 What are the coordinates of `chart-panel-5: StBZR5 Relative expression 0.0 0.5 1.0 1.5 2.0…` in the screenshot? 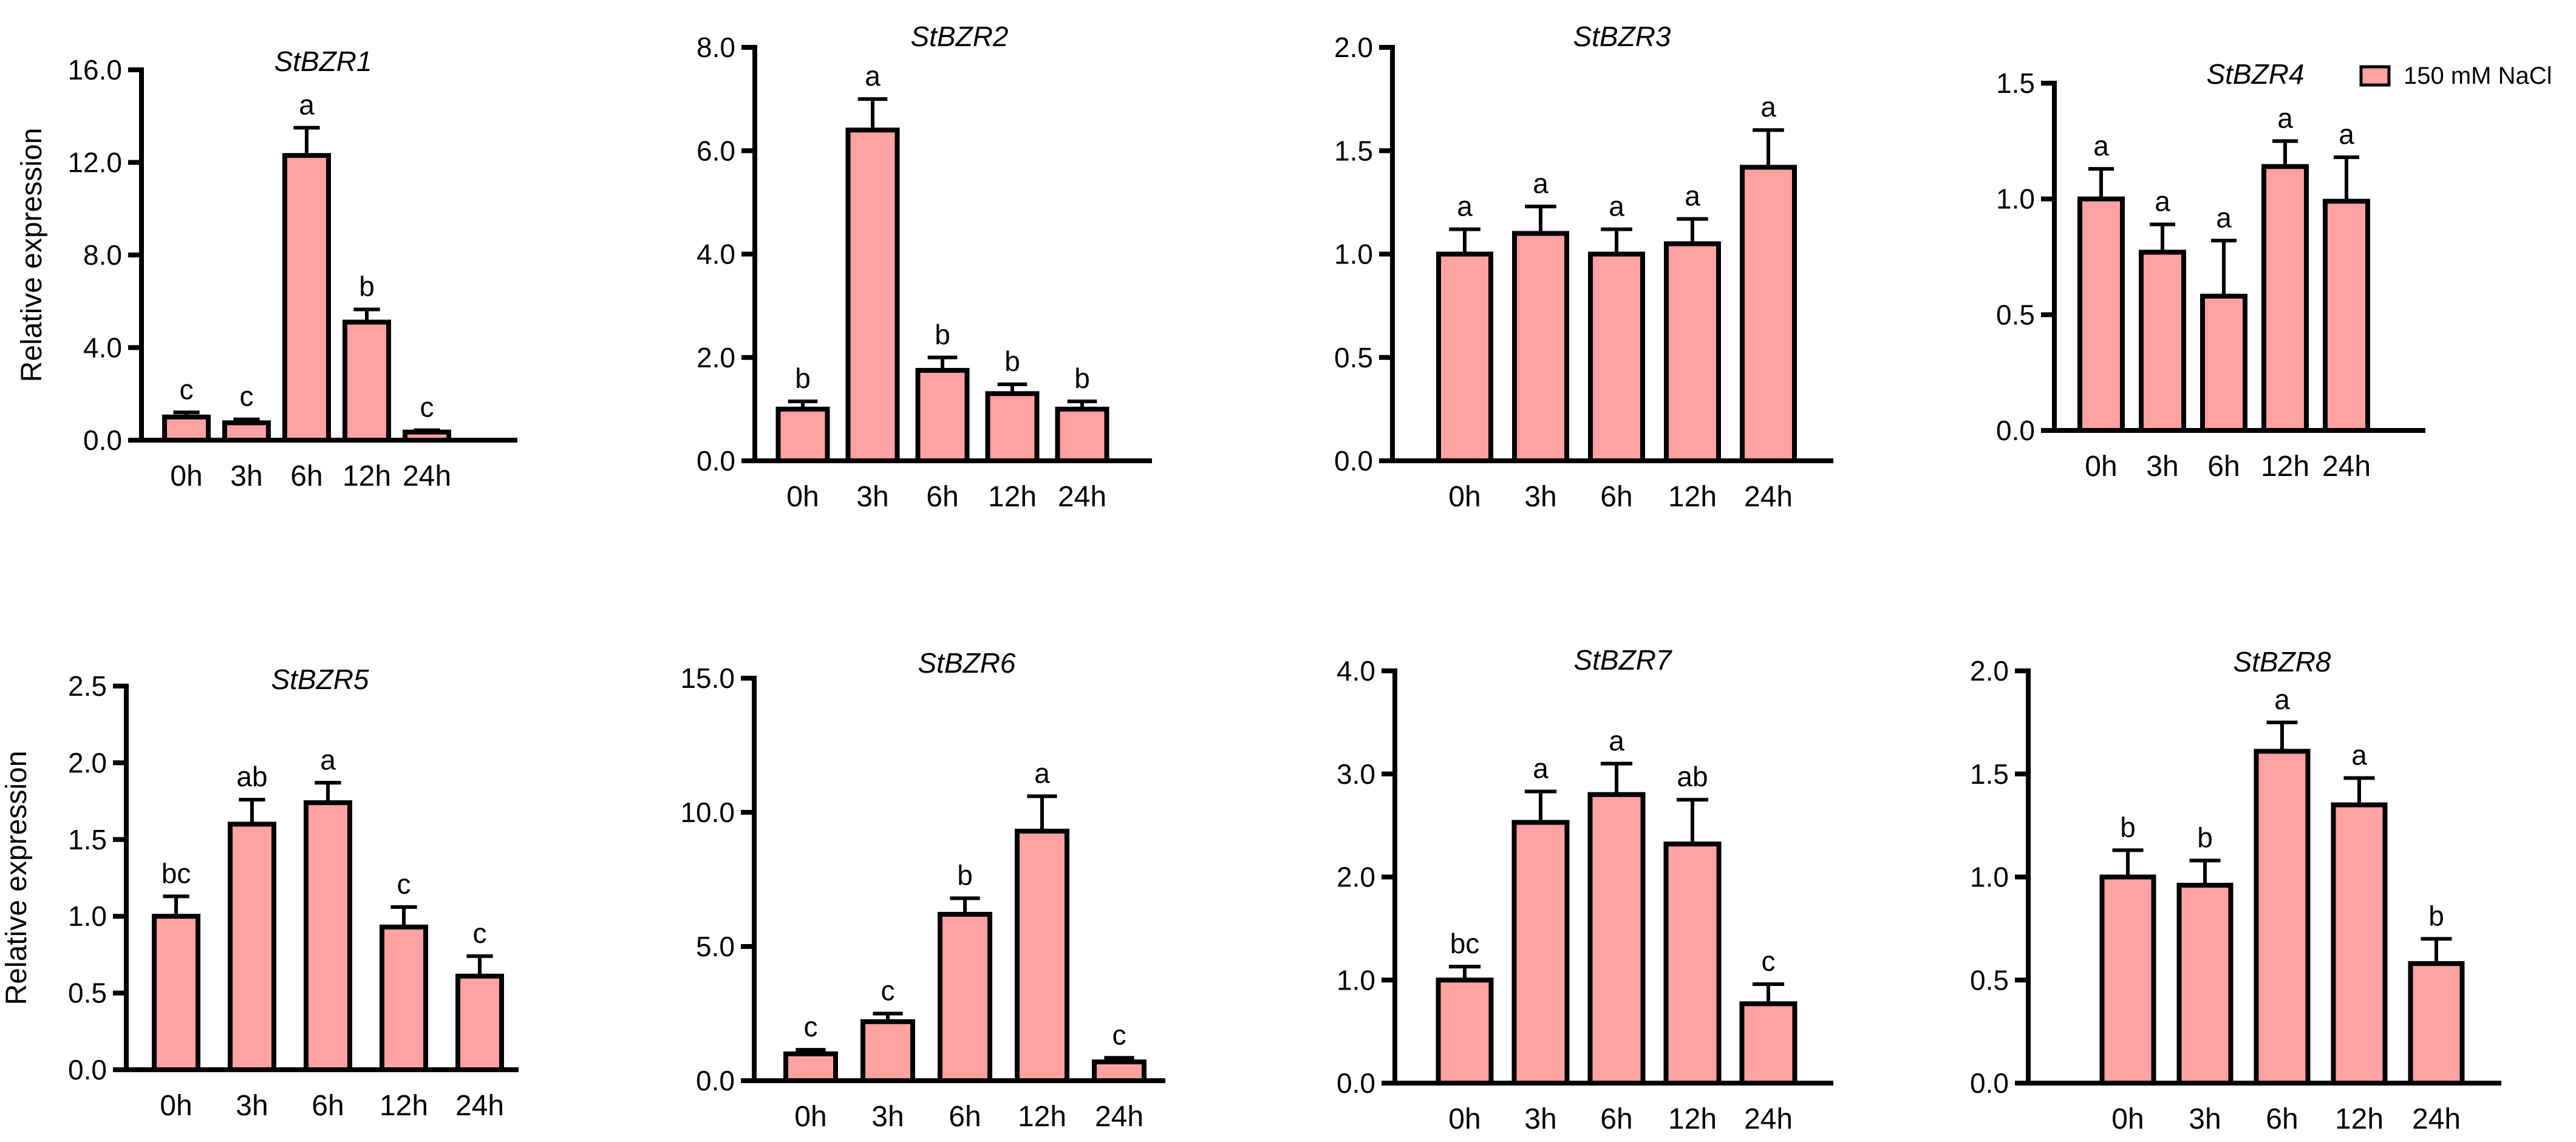 It's located at (260, 893).